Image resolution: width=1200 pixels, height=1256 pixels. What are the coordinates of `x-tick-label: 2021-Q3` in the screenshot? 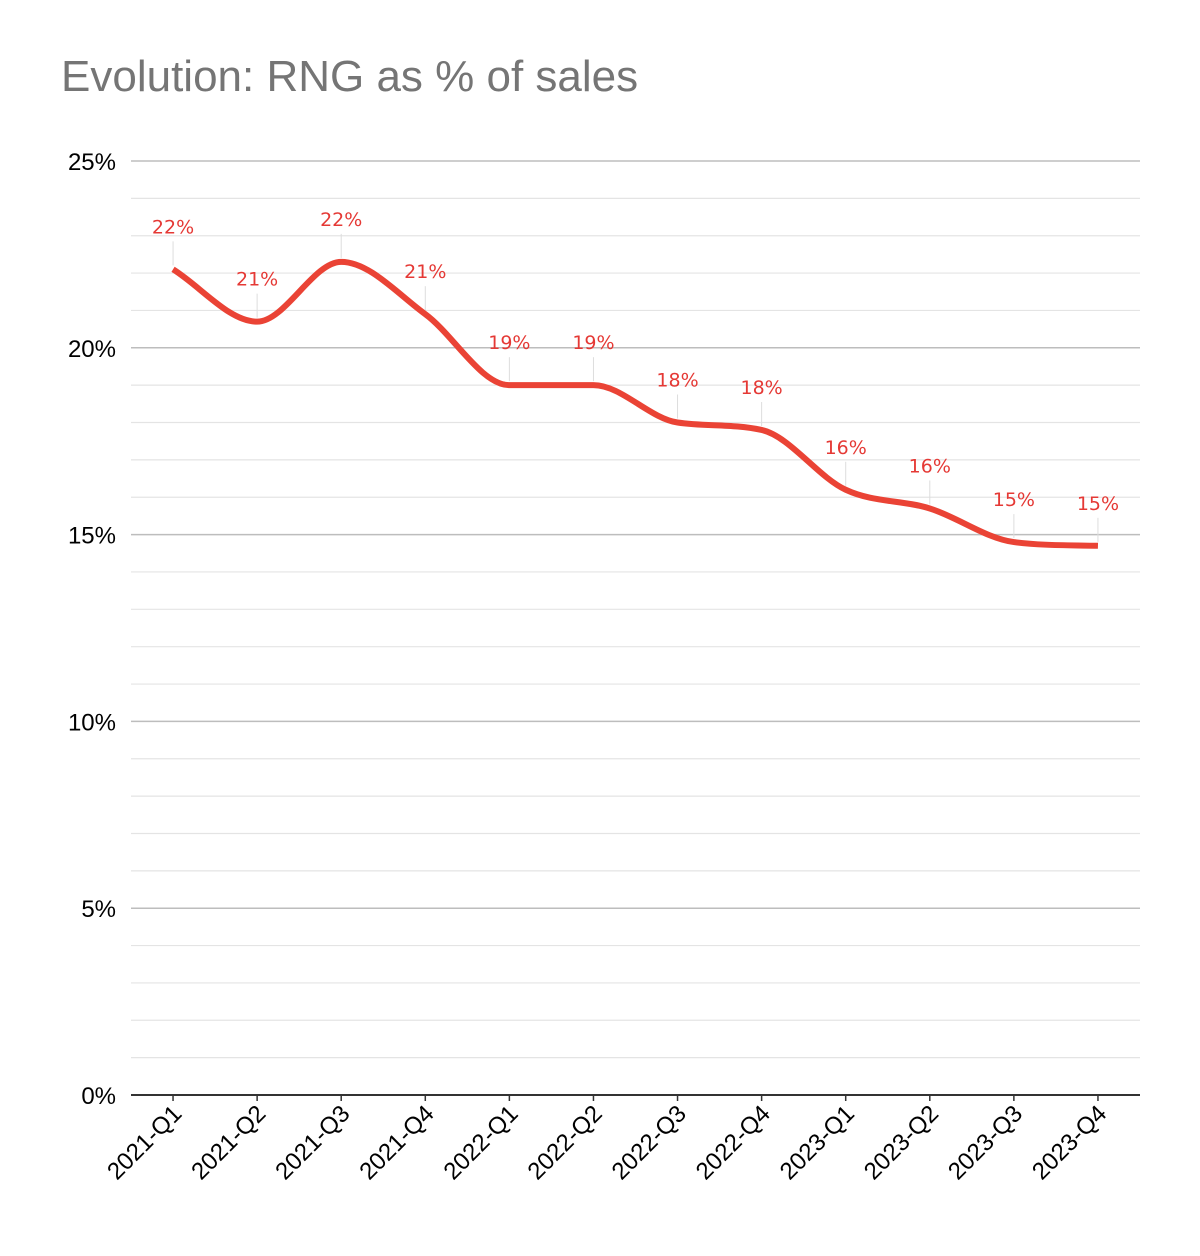 It's located at (312, 1142).